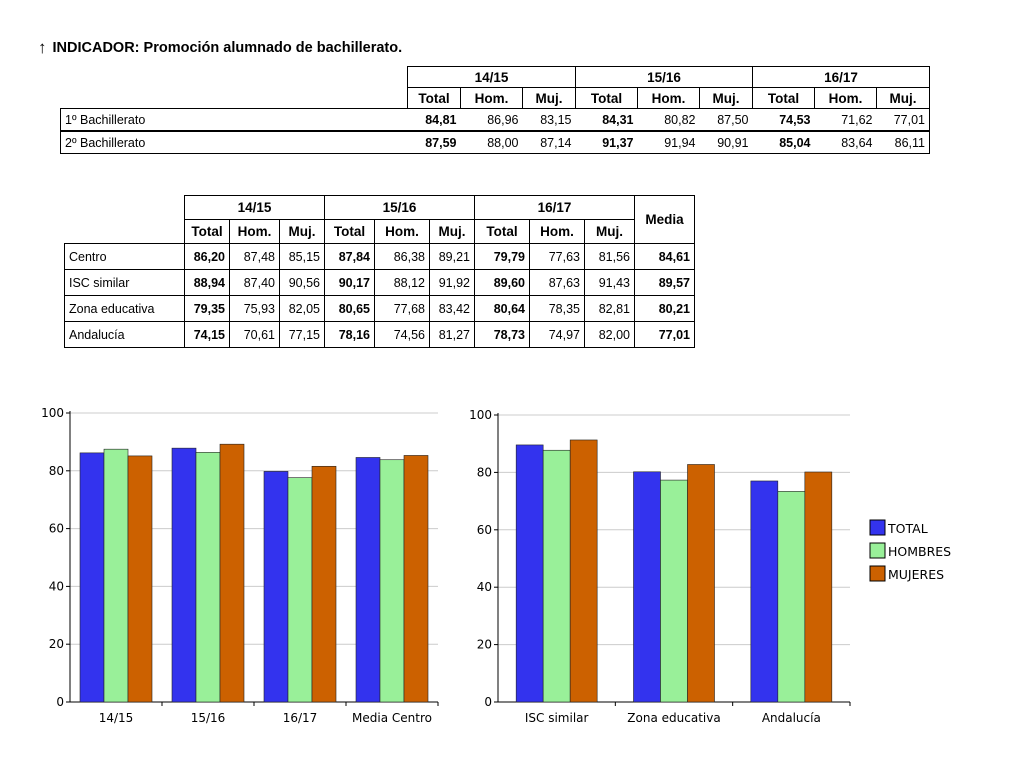 This screenshot has width=1024, height=768. I want to click on x-tick-label: ISC similar, so click(557, 718).